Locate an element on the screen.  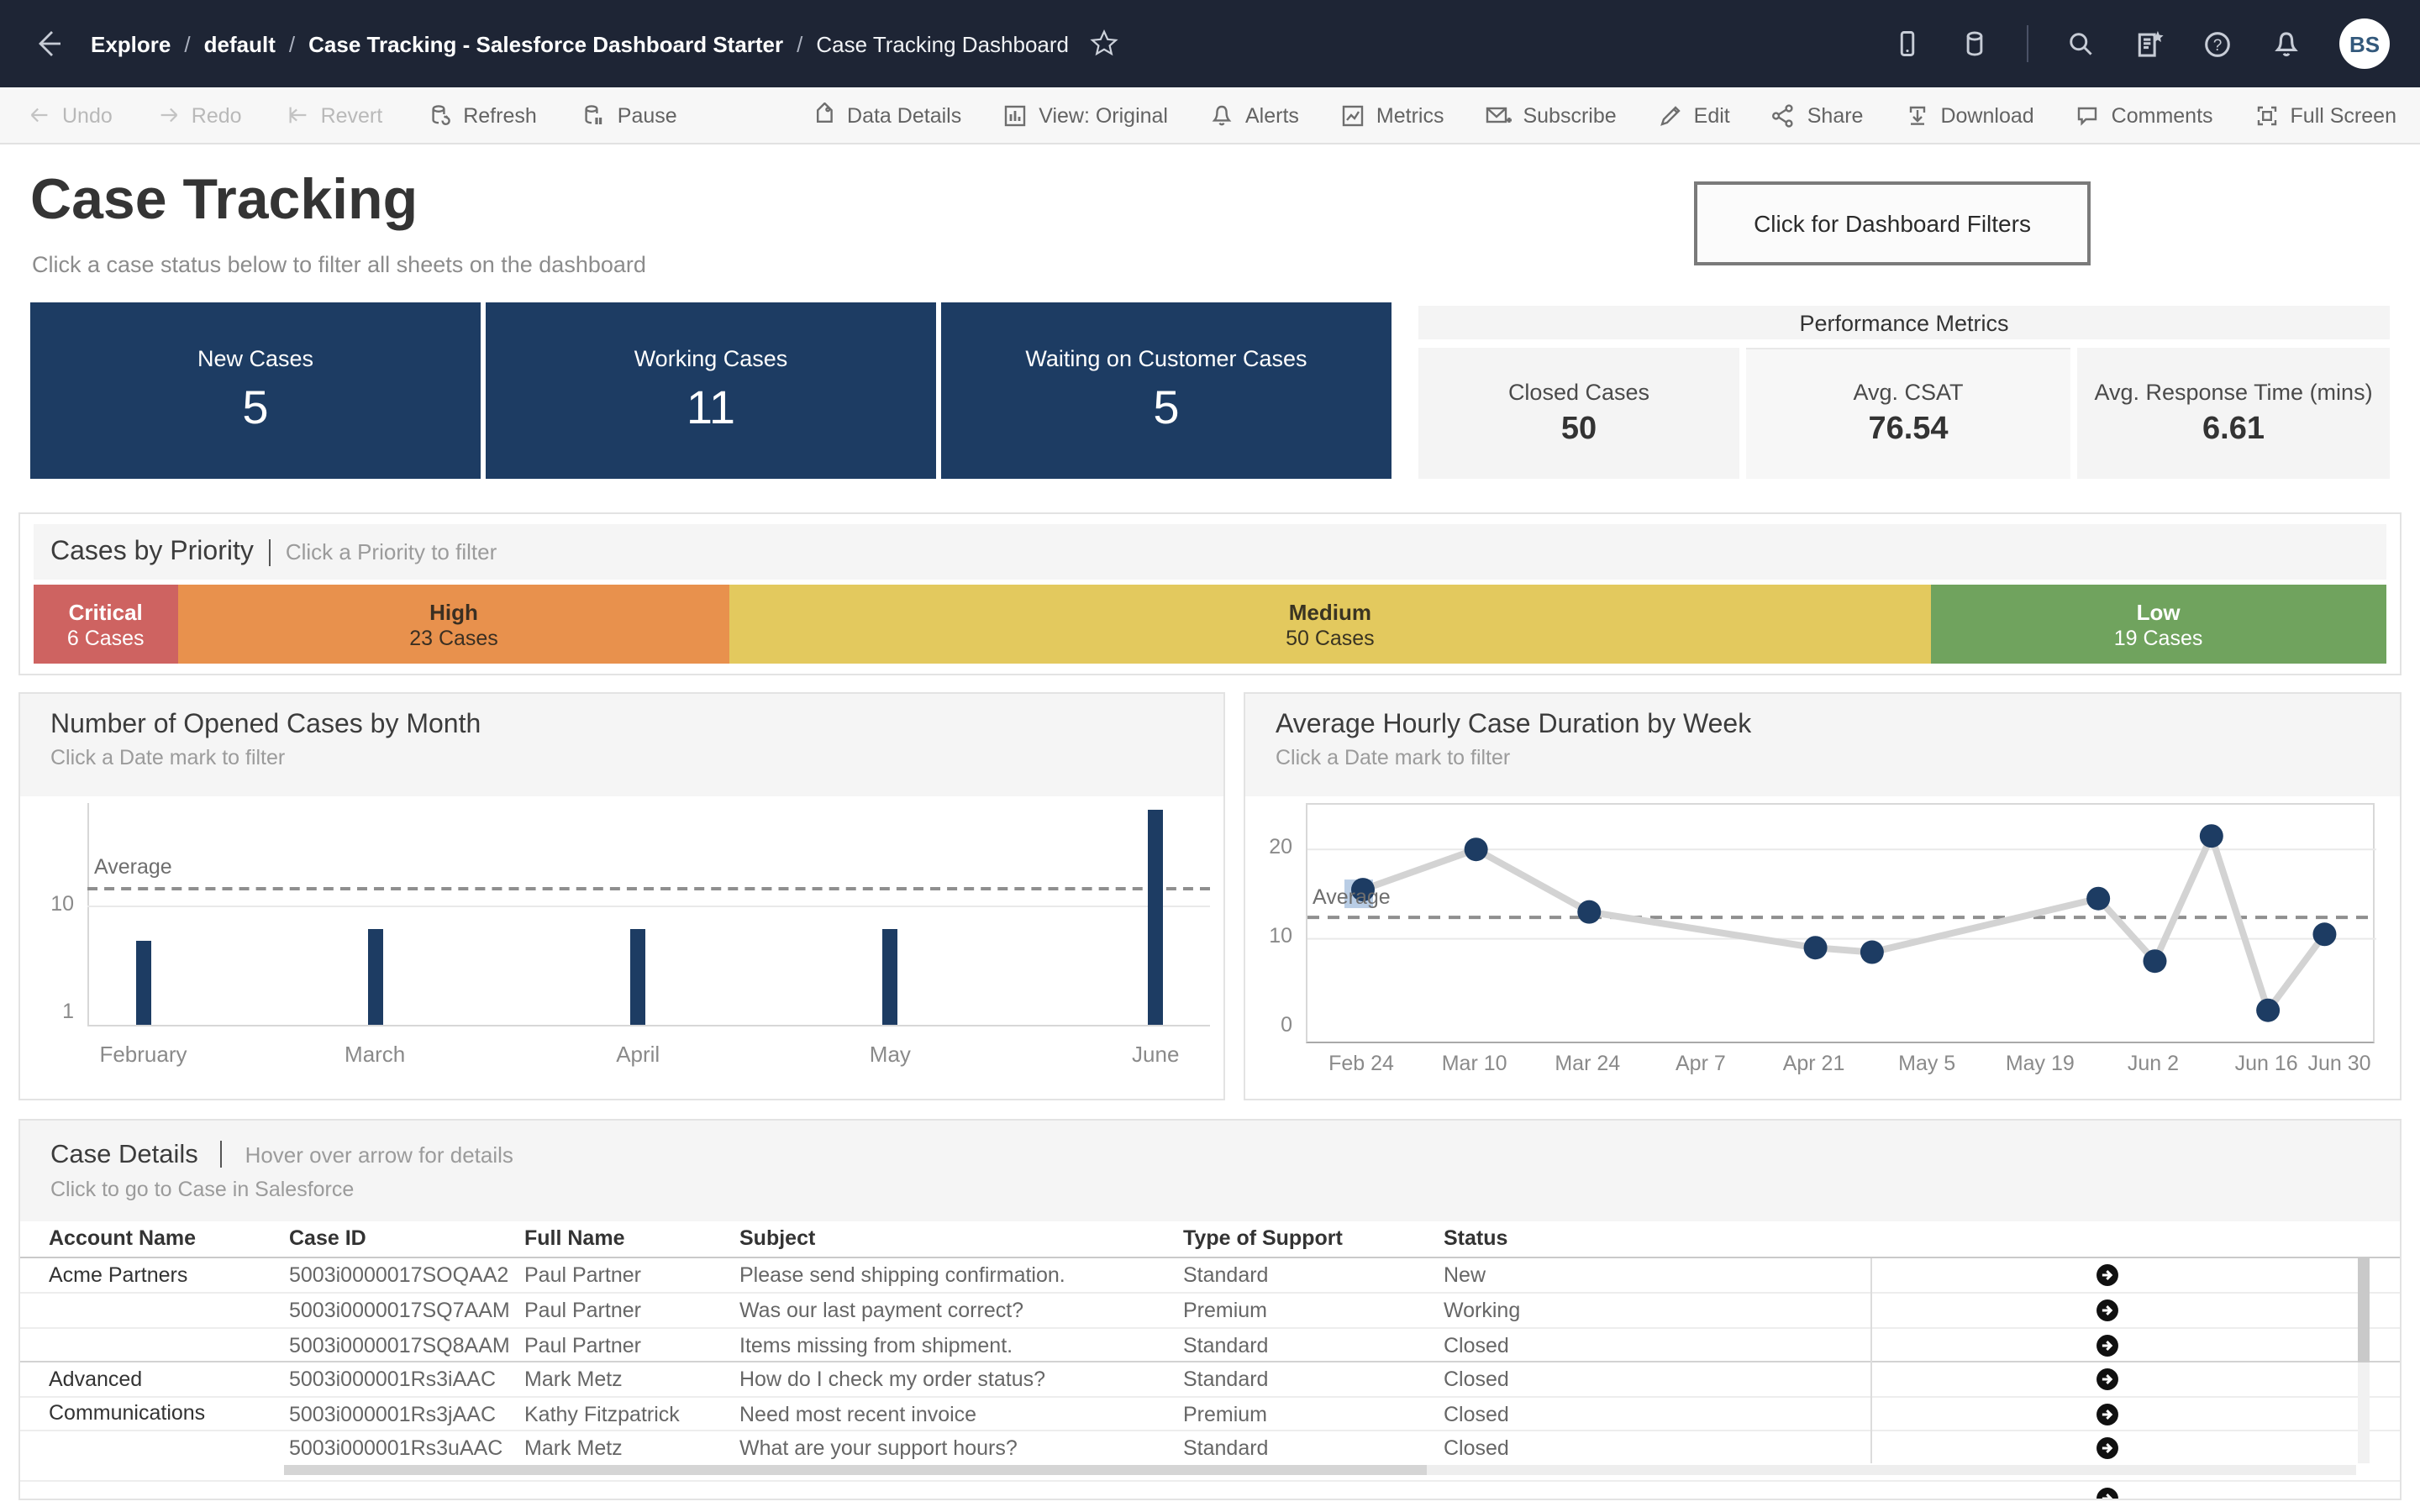
priority-segment-medium: Medium 50 Cases is located at coordinates (1330, 624).